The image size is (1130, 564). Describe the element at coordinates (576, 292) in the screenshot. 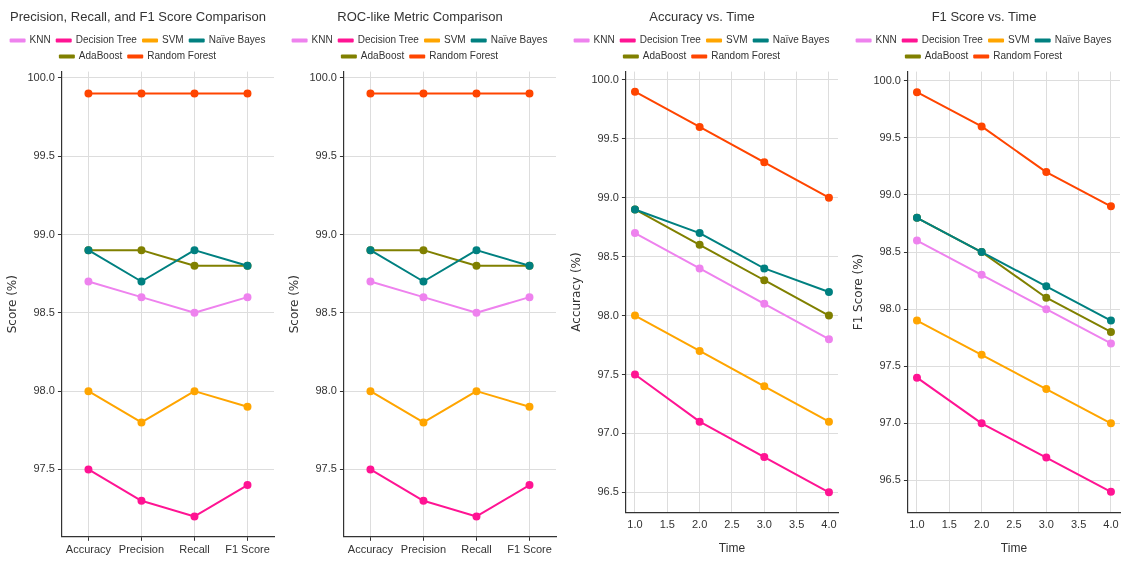

I see `y-axis-title: Accuracy (%)` at that location.